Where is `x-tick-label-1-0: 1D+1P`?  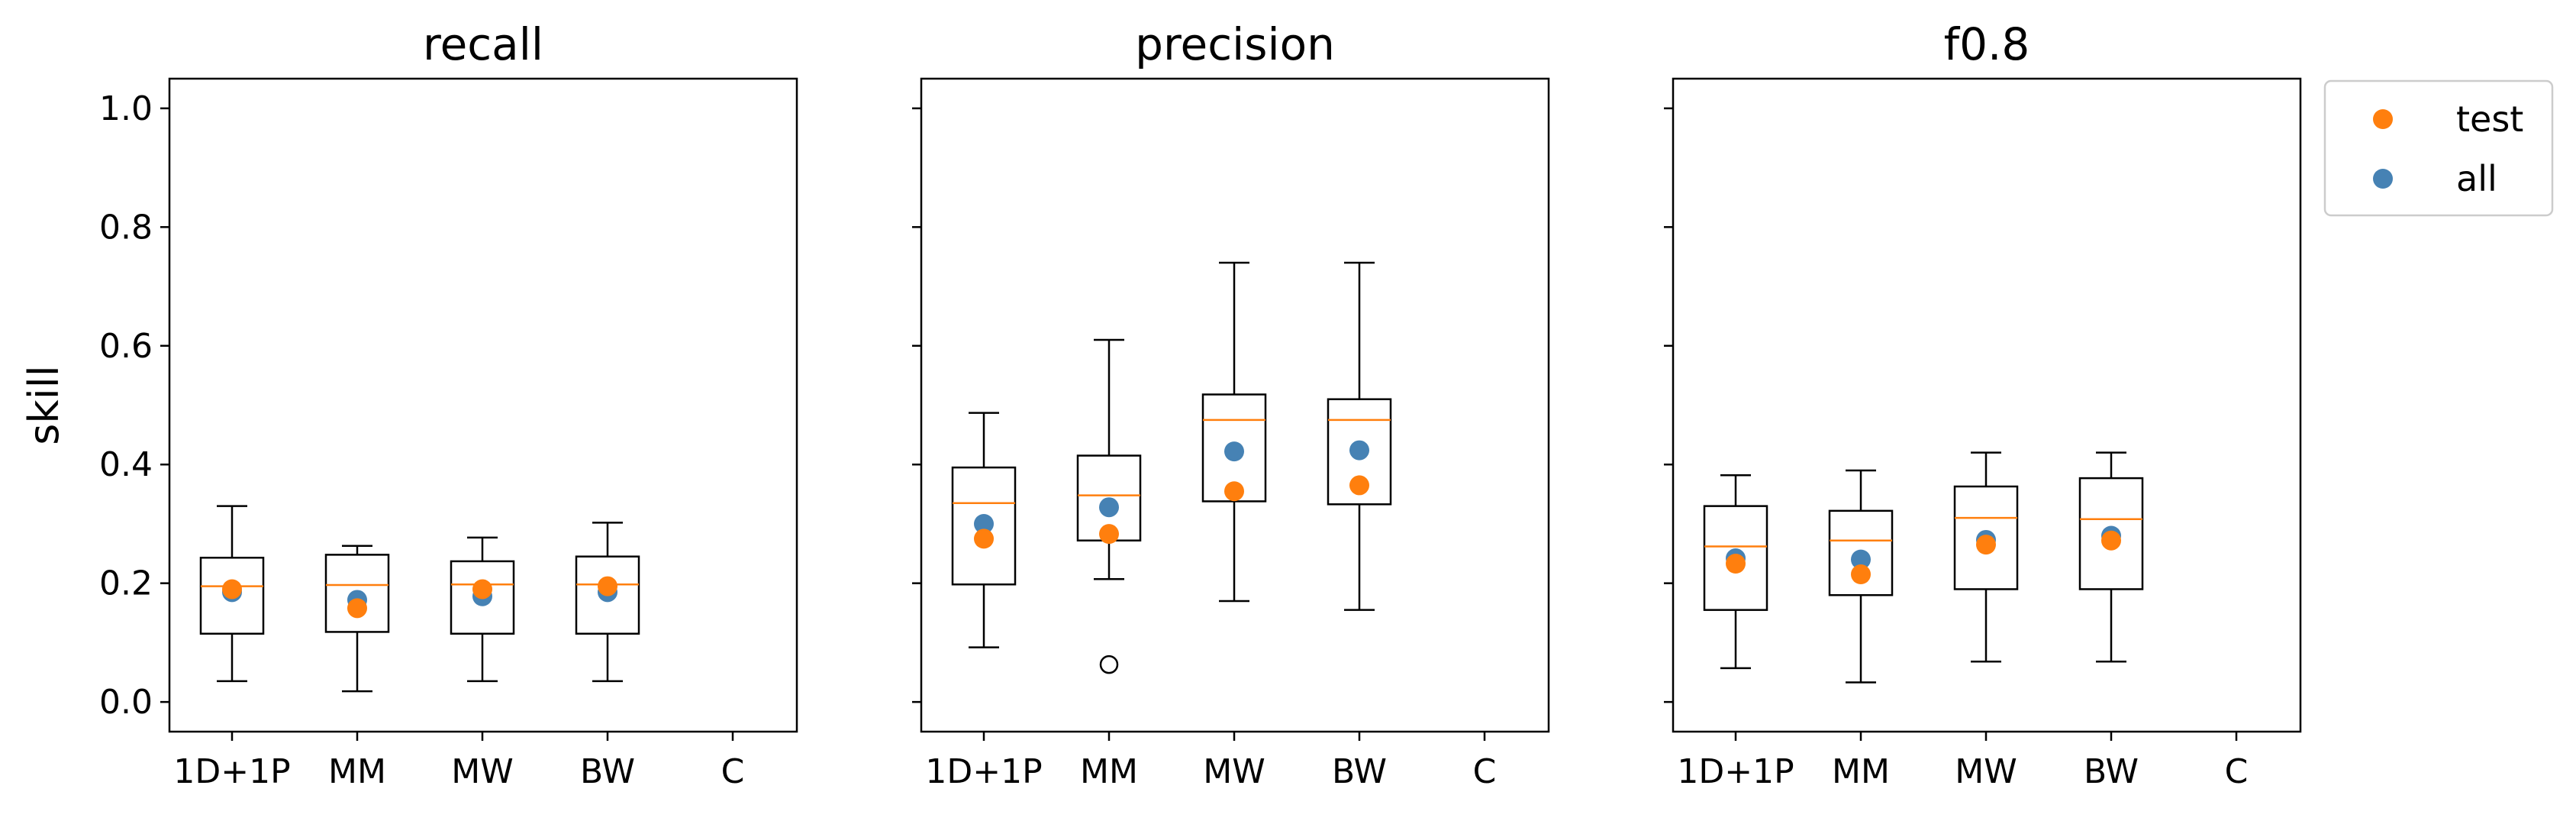 x-tick-label-1-0: 1D+1P is located at coordinates (983, 771).